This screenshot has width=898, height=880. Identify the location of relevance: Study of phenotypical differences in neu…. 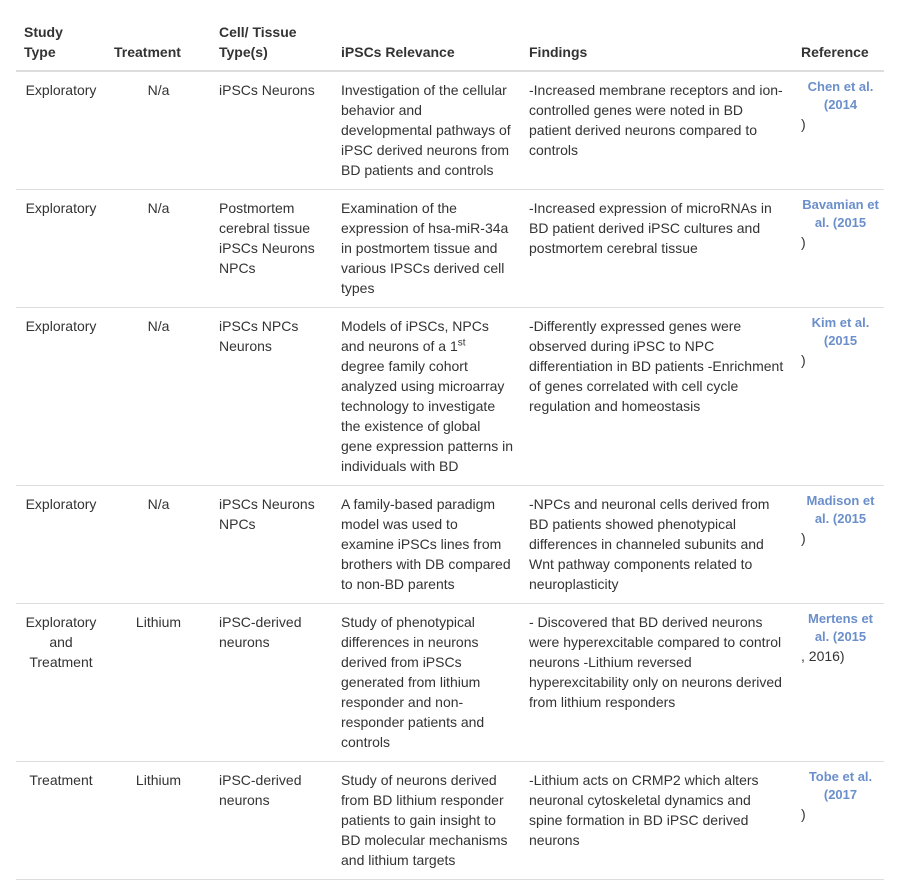
(427, 682).